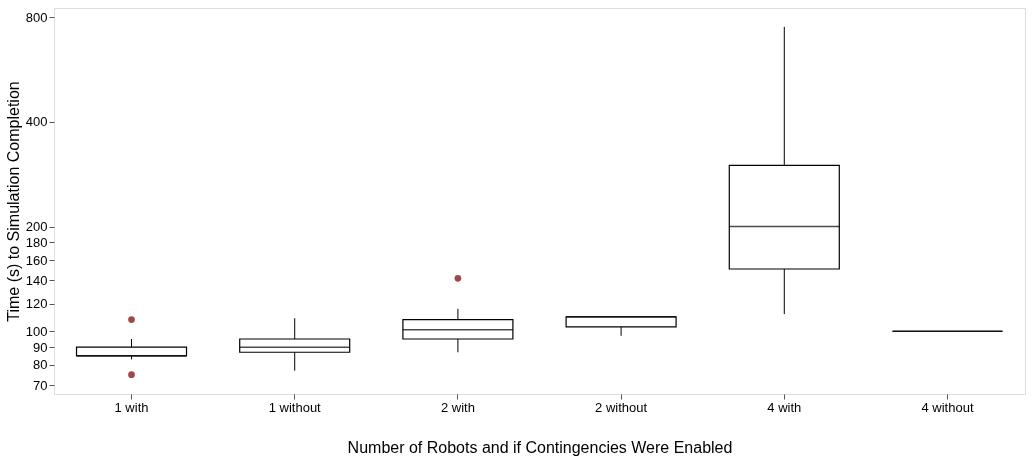 Image resolution: width=1035 pixels, height=465 pixels. What do you see at coordinates (13, 201) in the screenshot?
I see `y-axis-title: Time (s) to Simulation Completion` at bounding box center [13, 201].